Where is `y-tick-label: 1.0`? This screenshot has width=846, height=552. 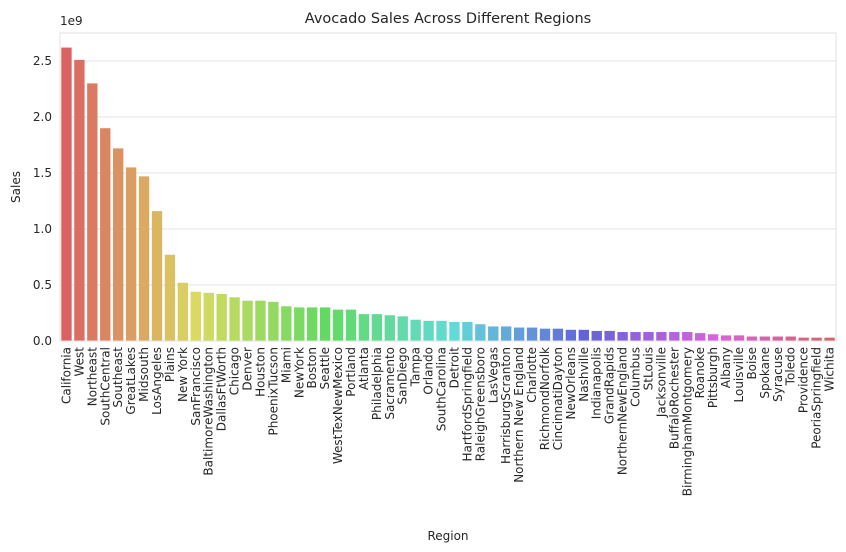 y-tick-label: 1.0 is located at coordinates (42, 229).